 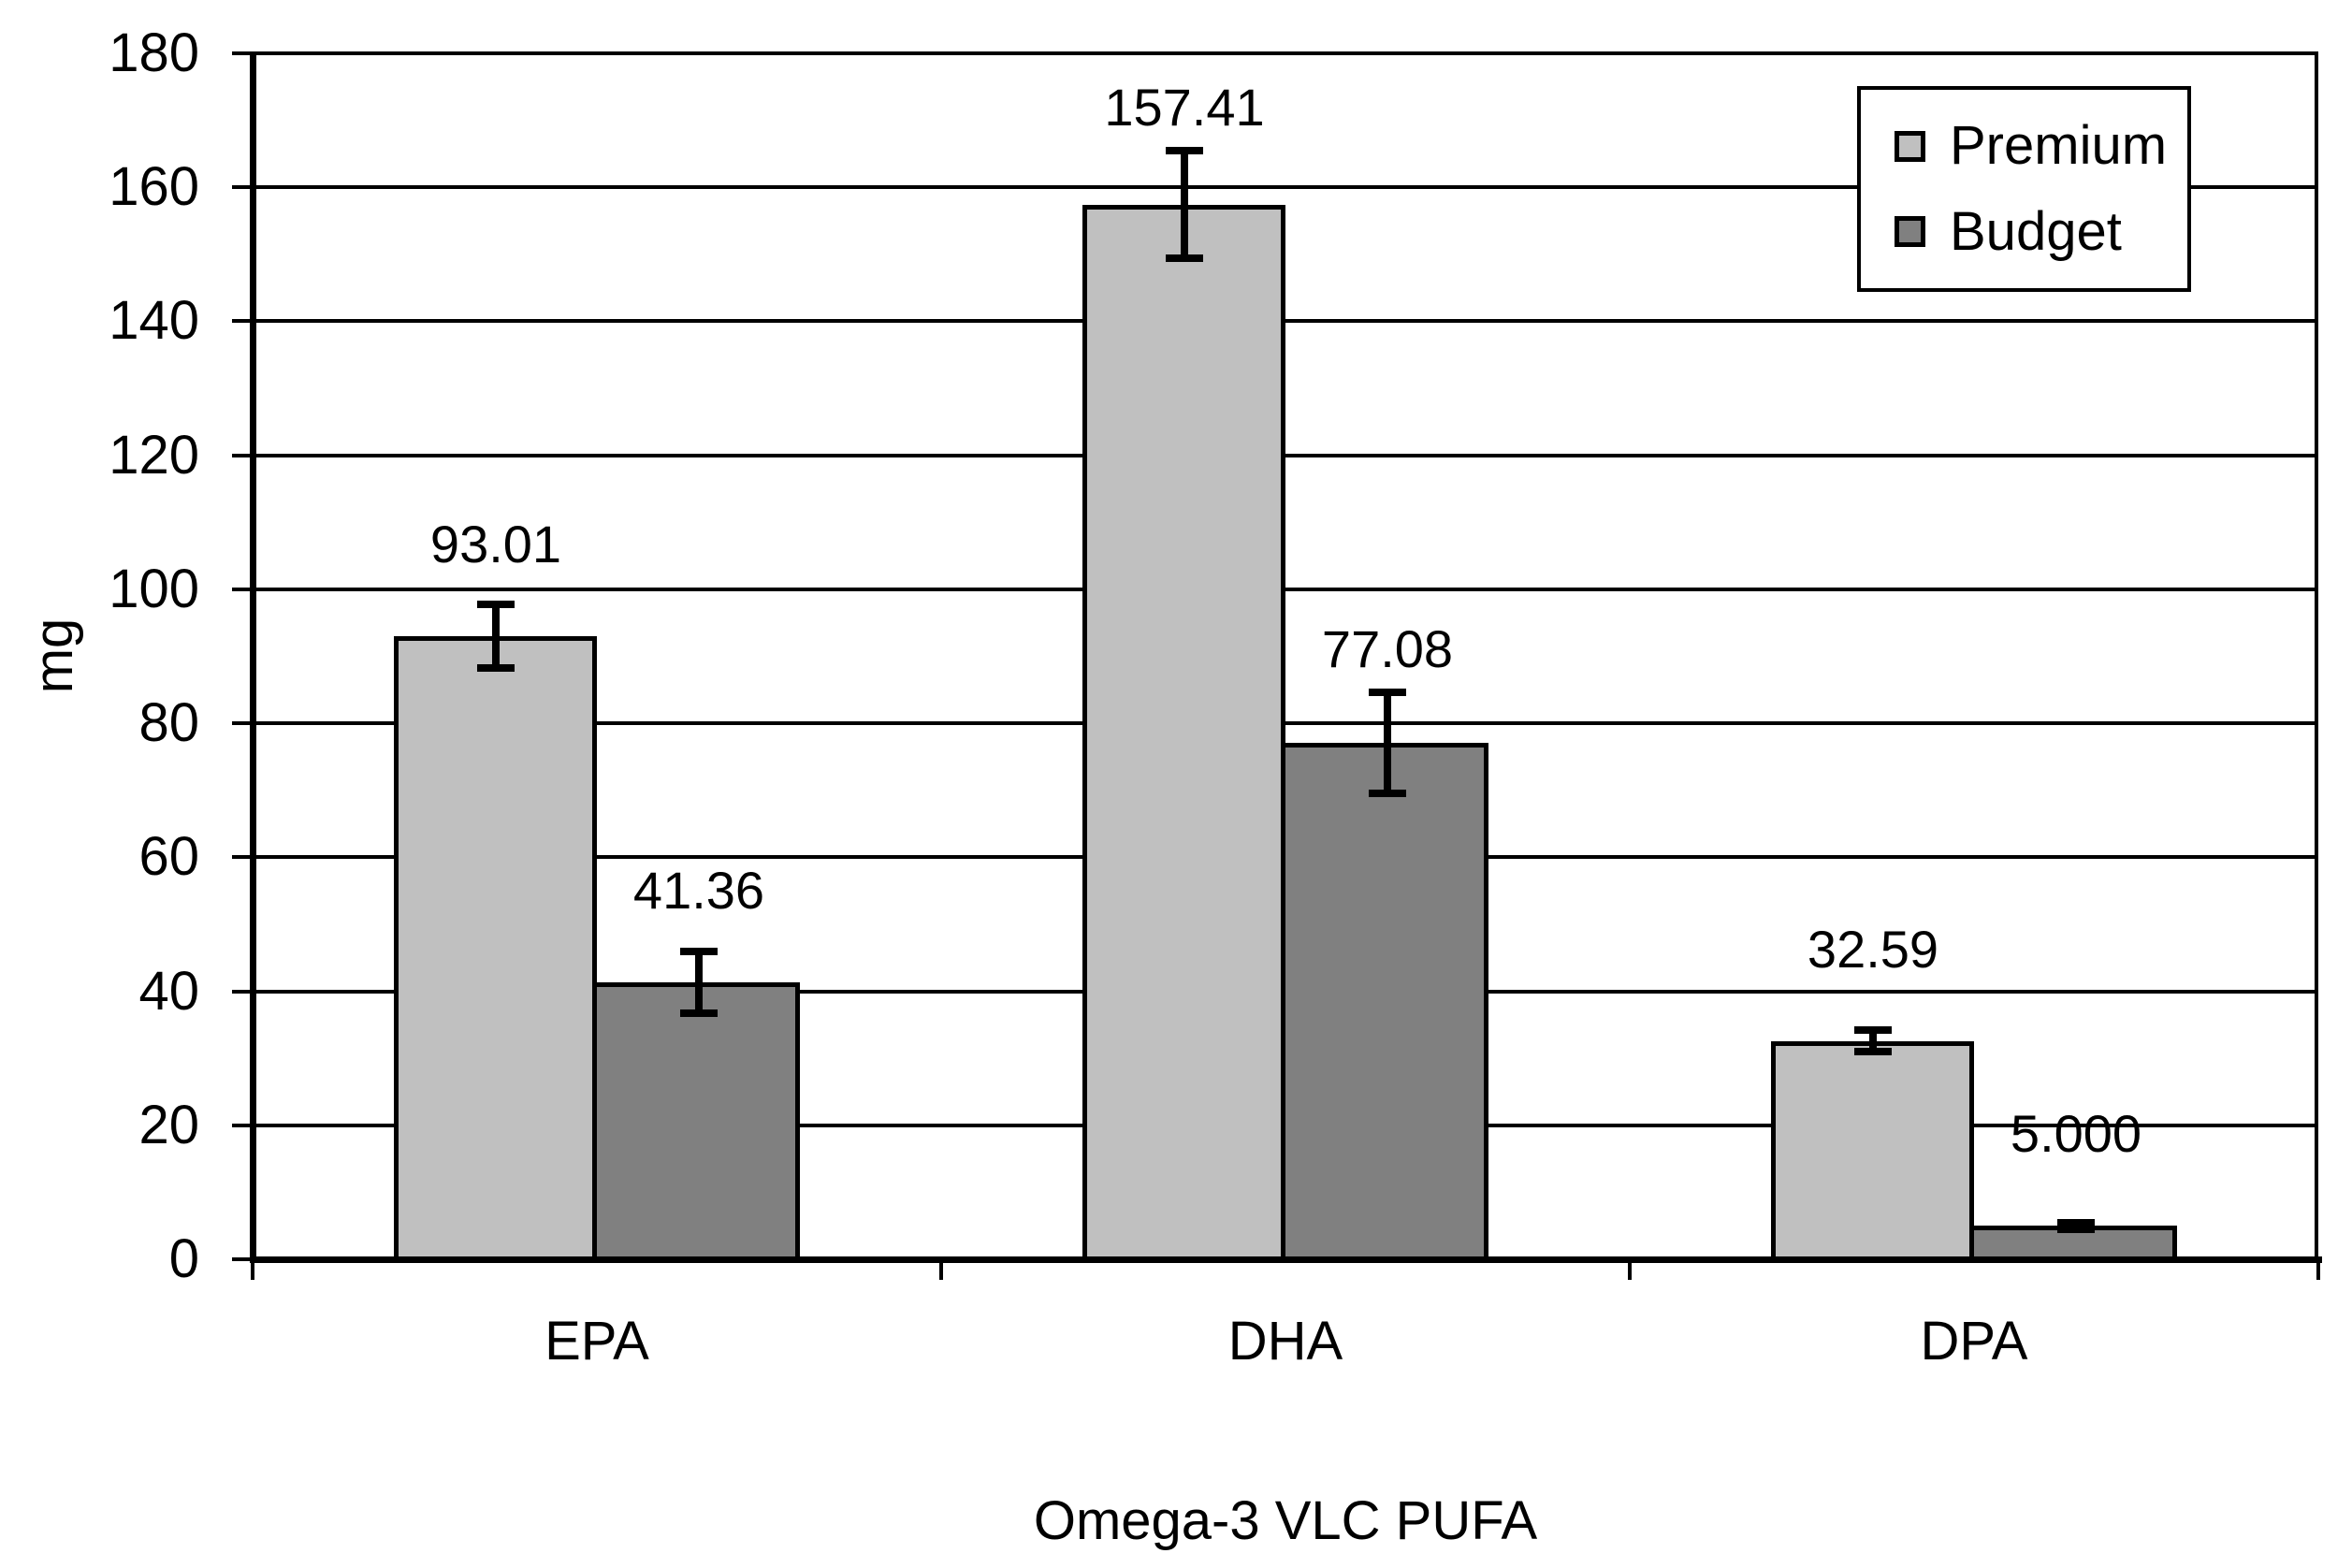 I want to click on plot-right-border, so click(x=2317, y=656).